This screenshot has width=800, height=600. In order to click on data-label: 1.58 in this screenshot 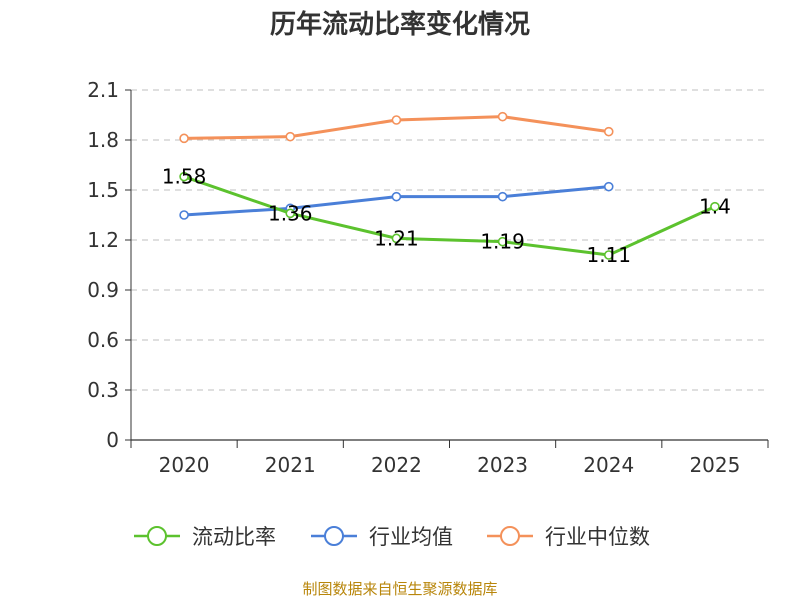, I will do `click(184, 177)`.